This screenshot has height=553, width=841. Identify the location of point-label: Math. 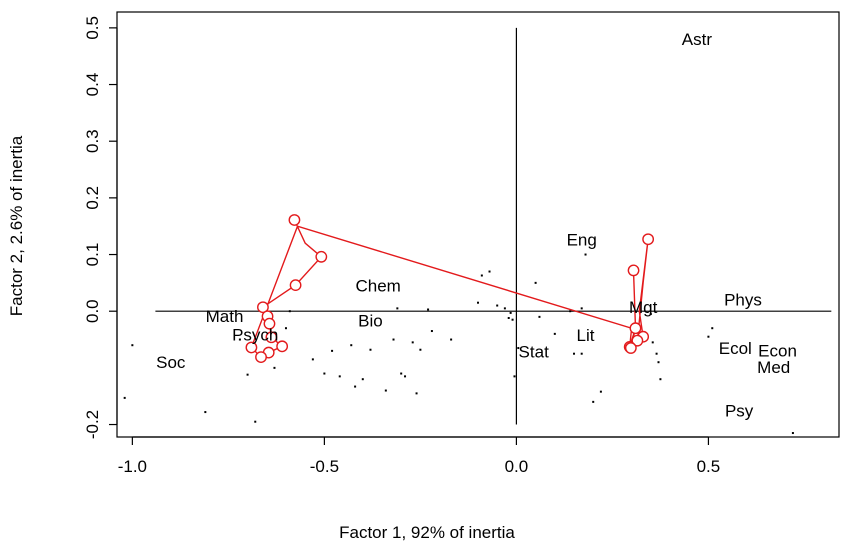
(225, 316).